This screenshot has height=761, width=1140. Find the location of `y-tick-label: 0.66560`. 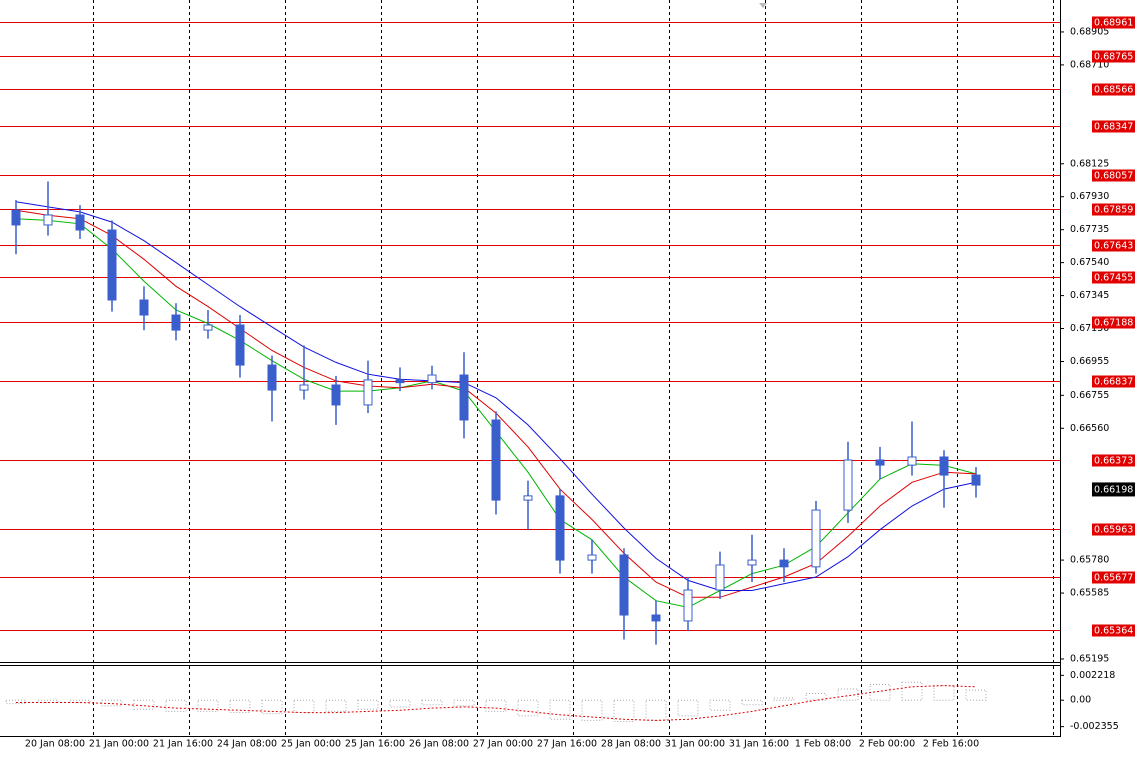

y-tick-label: 0.66560 is located at coordinates (1089, 428).